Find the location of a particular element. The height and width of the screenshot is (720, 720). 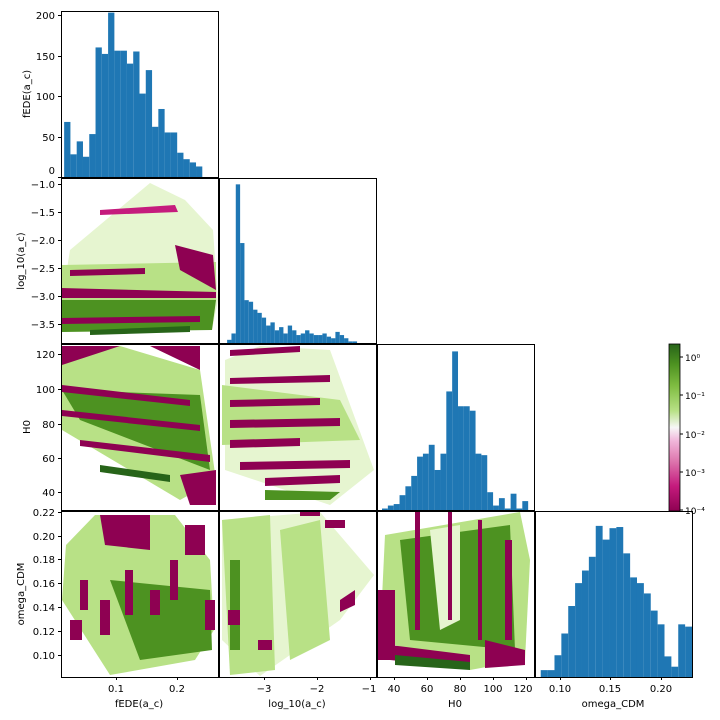

tick-label: −1 is located at coordinates (369, 689).